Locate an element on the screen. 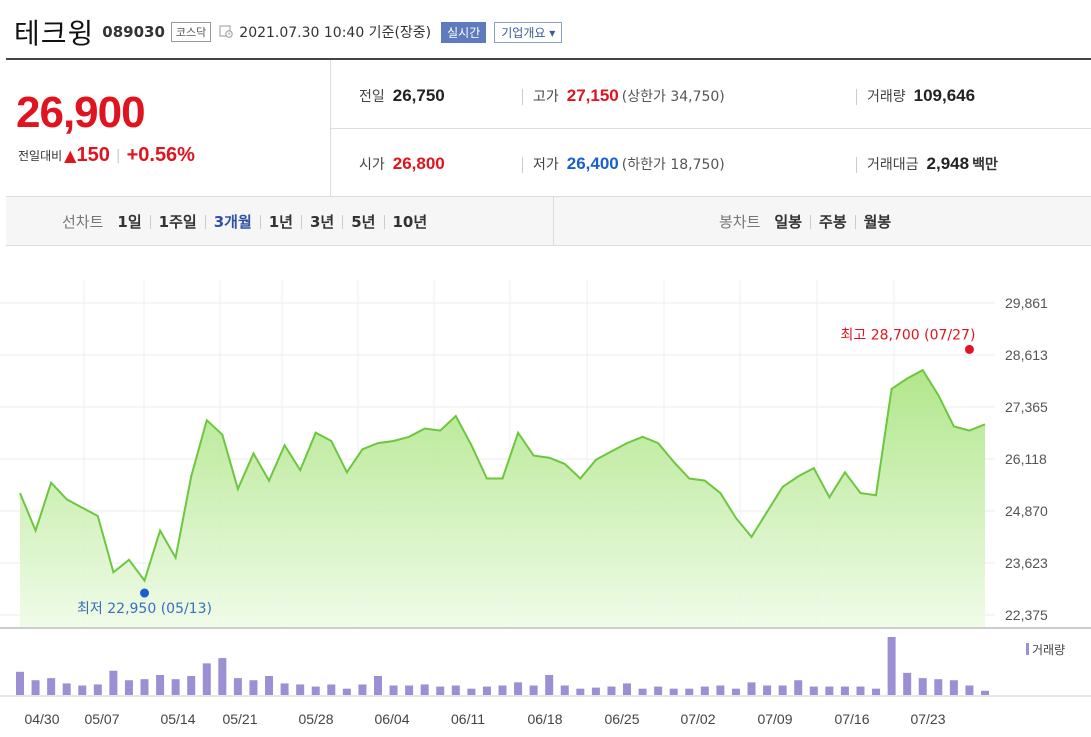 This screenshot has width=1091, height=737. open-price: 시가 26,800 is located at coordinates (402, 164).